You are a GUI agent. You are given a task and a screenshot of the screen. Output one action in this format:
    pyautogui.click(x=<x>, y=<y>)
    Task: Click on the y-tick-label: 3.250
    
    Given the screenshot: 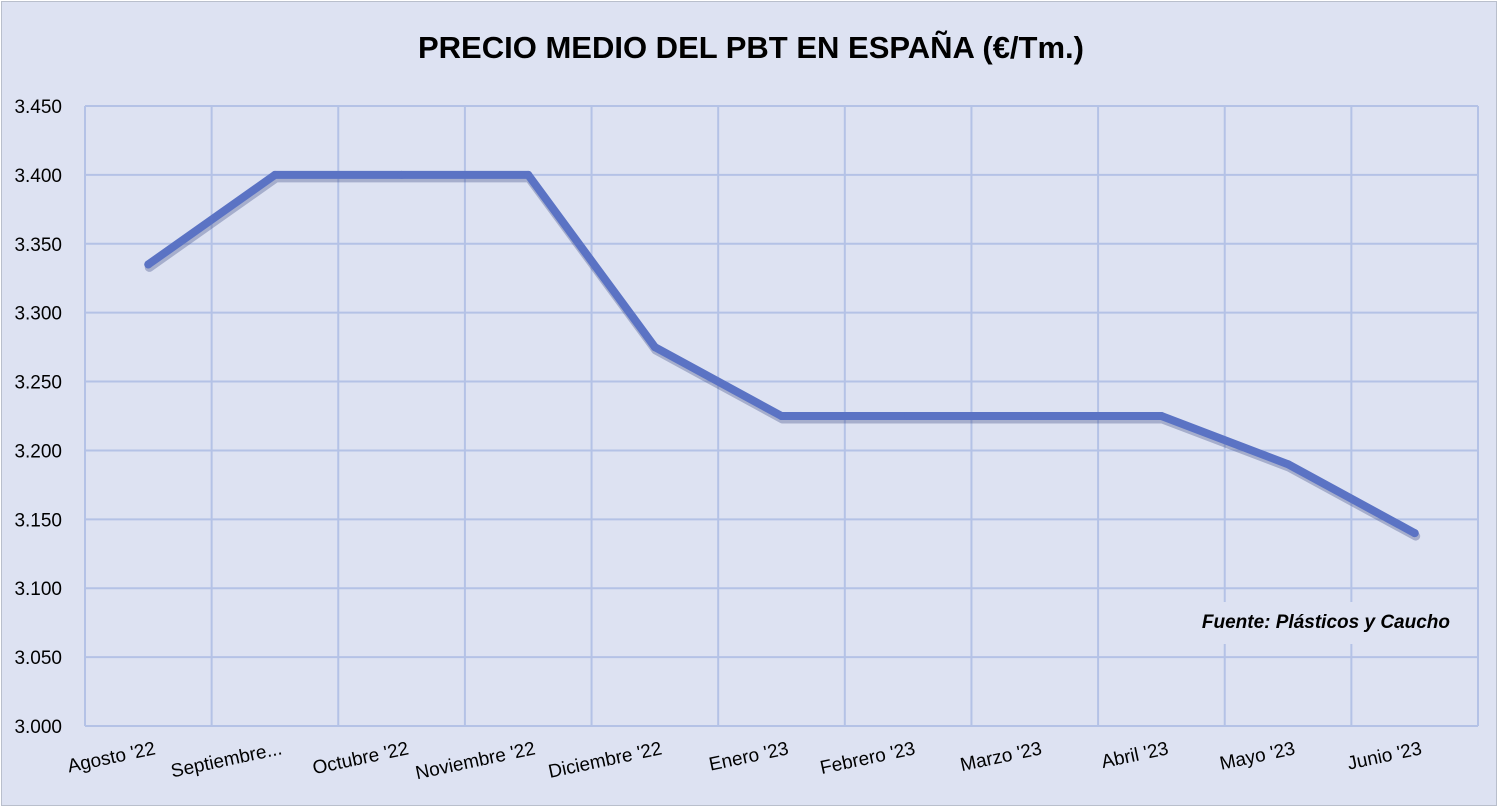 What is the action you would take?
    pyautogui.click(x=38, y=383)
    